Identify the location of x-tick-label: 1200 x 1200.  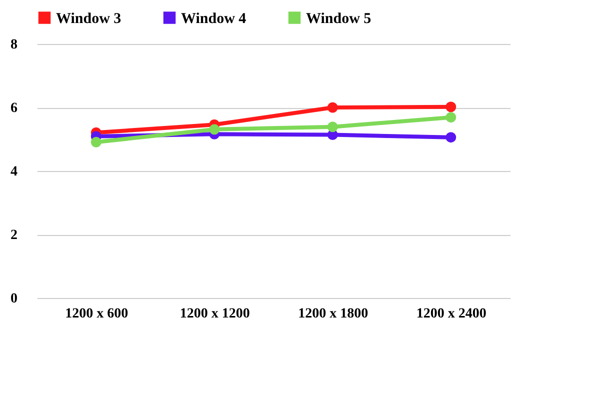
(215, 314).